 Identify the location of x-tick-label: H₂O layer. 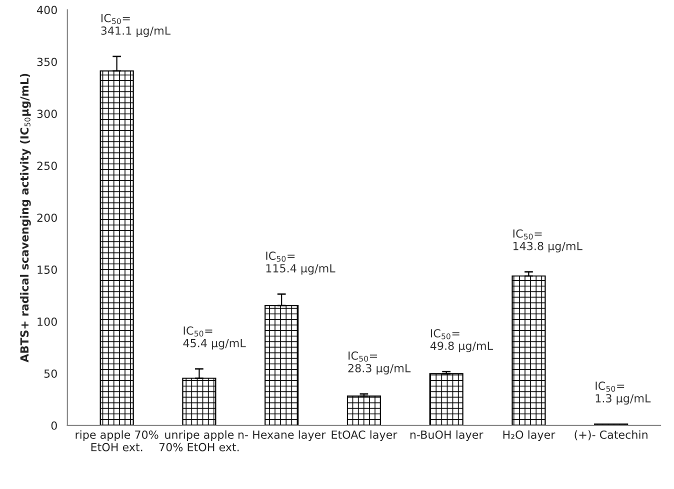
(529, 436).